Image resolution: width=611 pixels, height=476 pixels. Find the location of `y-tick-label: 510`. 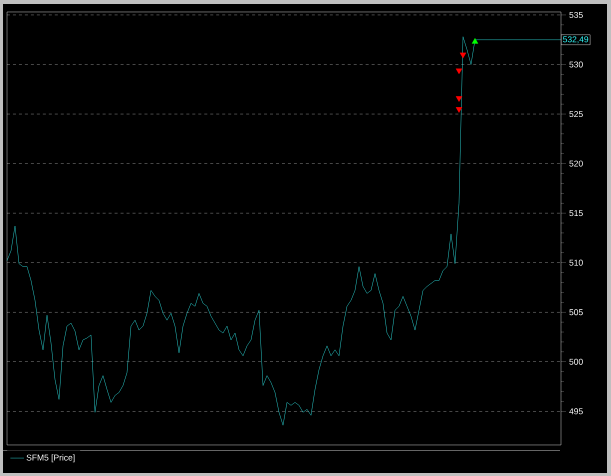

y-tick-label: 510 is located at coordinates (576, 263).